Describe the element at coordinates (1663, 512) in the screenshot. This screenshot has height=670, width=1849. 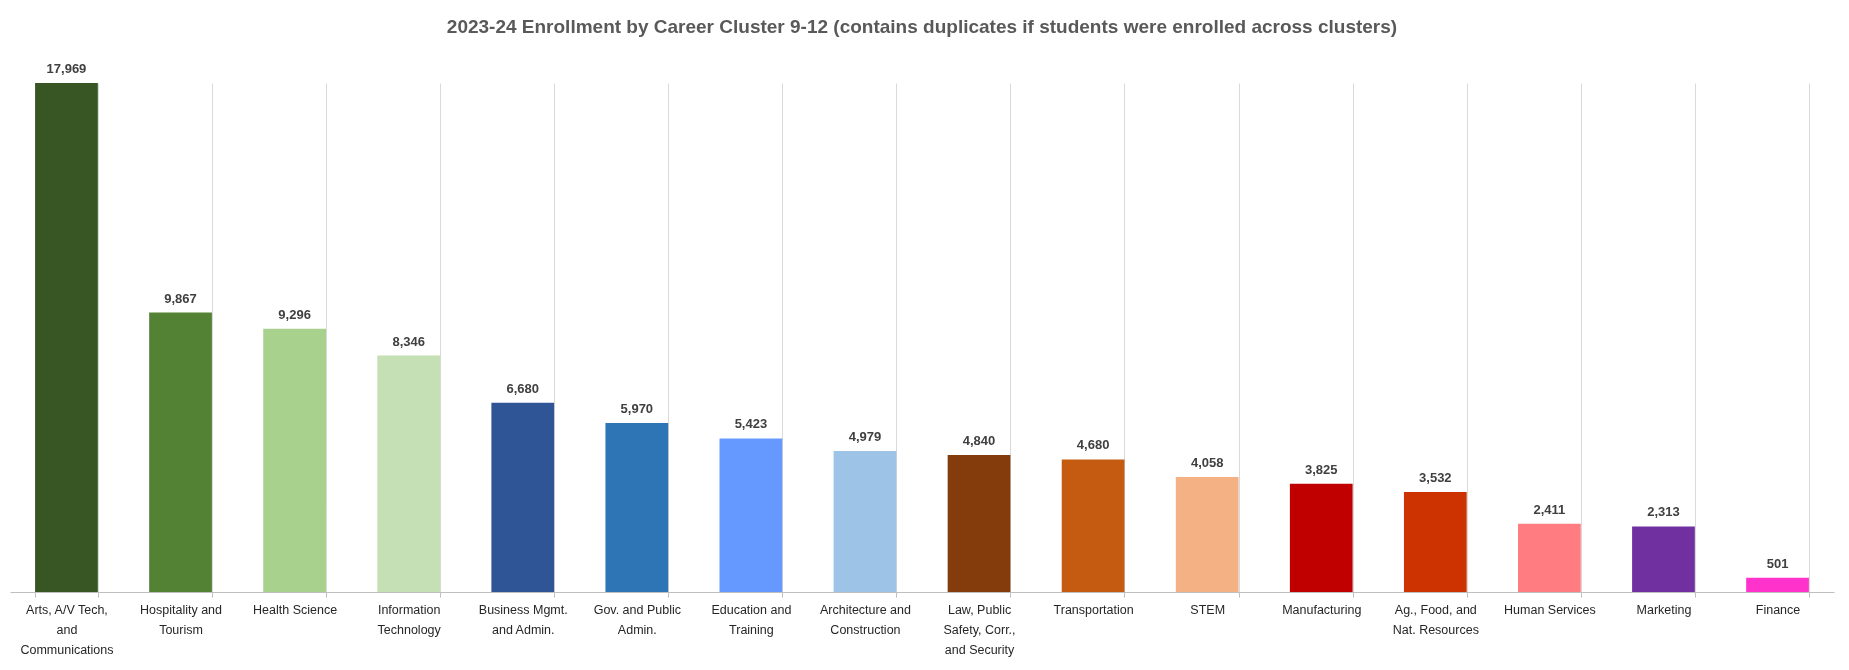
I see `data-label: 2,313` at that location.